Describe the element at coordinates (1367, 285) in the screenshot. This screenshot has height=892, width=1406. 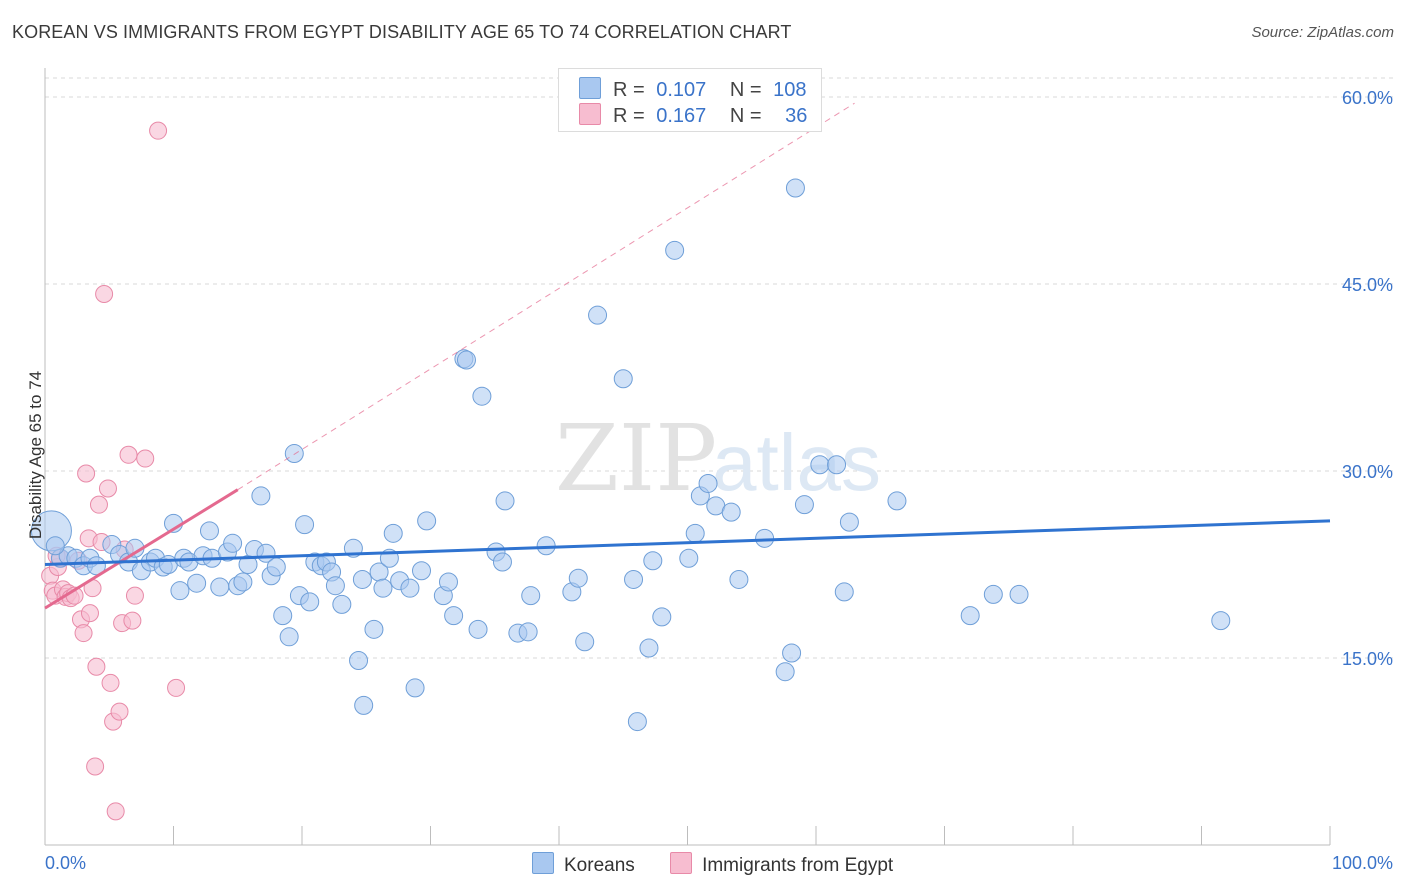
I see `y-tick-label: 45.0%` at that location.